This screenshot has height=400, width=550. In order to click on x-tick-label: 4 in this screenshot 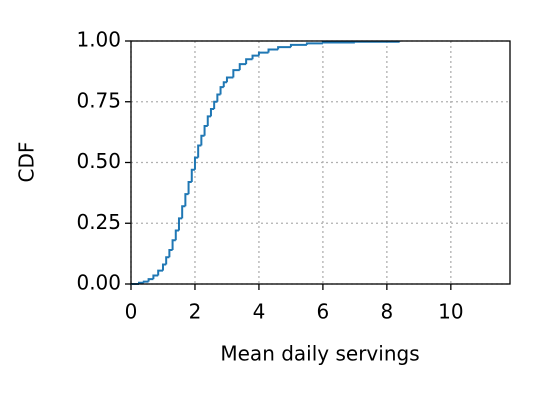, I will do `click(259, 312)`.